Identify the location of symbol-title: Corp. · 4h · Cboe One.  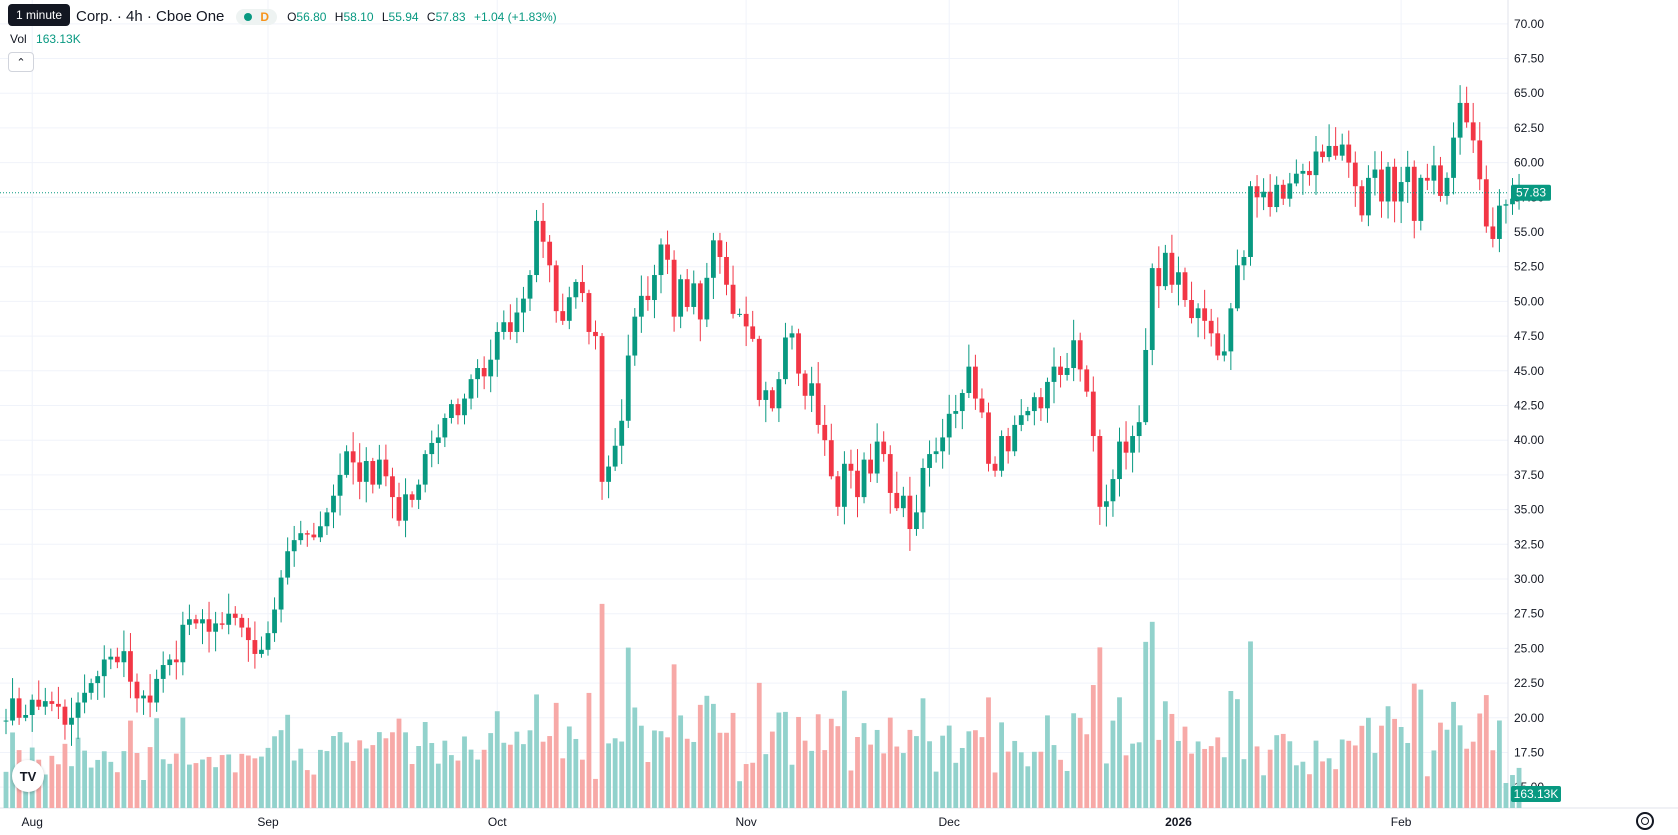
(150, 16).